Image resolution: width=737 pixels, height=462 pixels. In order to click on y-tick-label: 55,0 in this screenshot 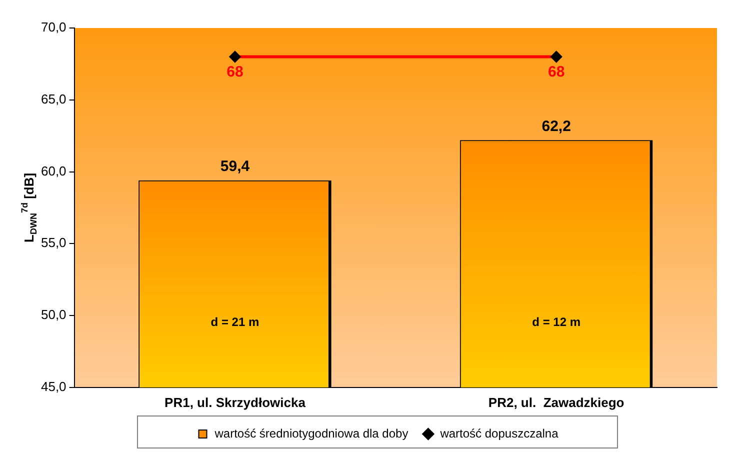, I will do `click(53, 242)`.